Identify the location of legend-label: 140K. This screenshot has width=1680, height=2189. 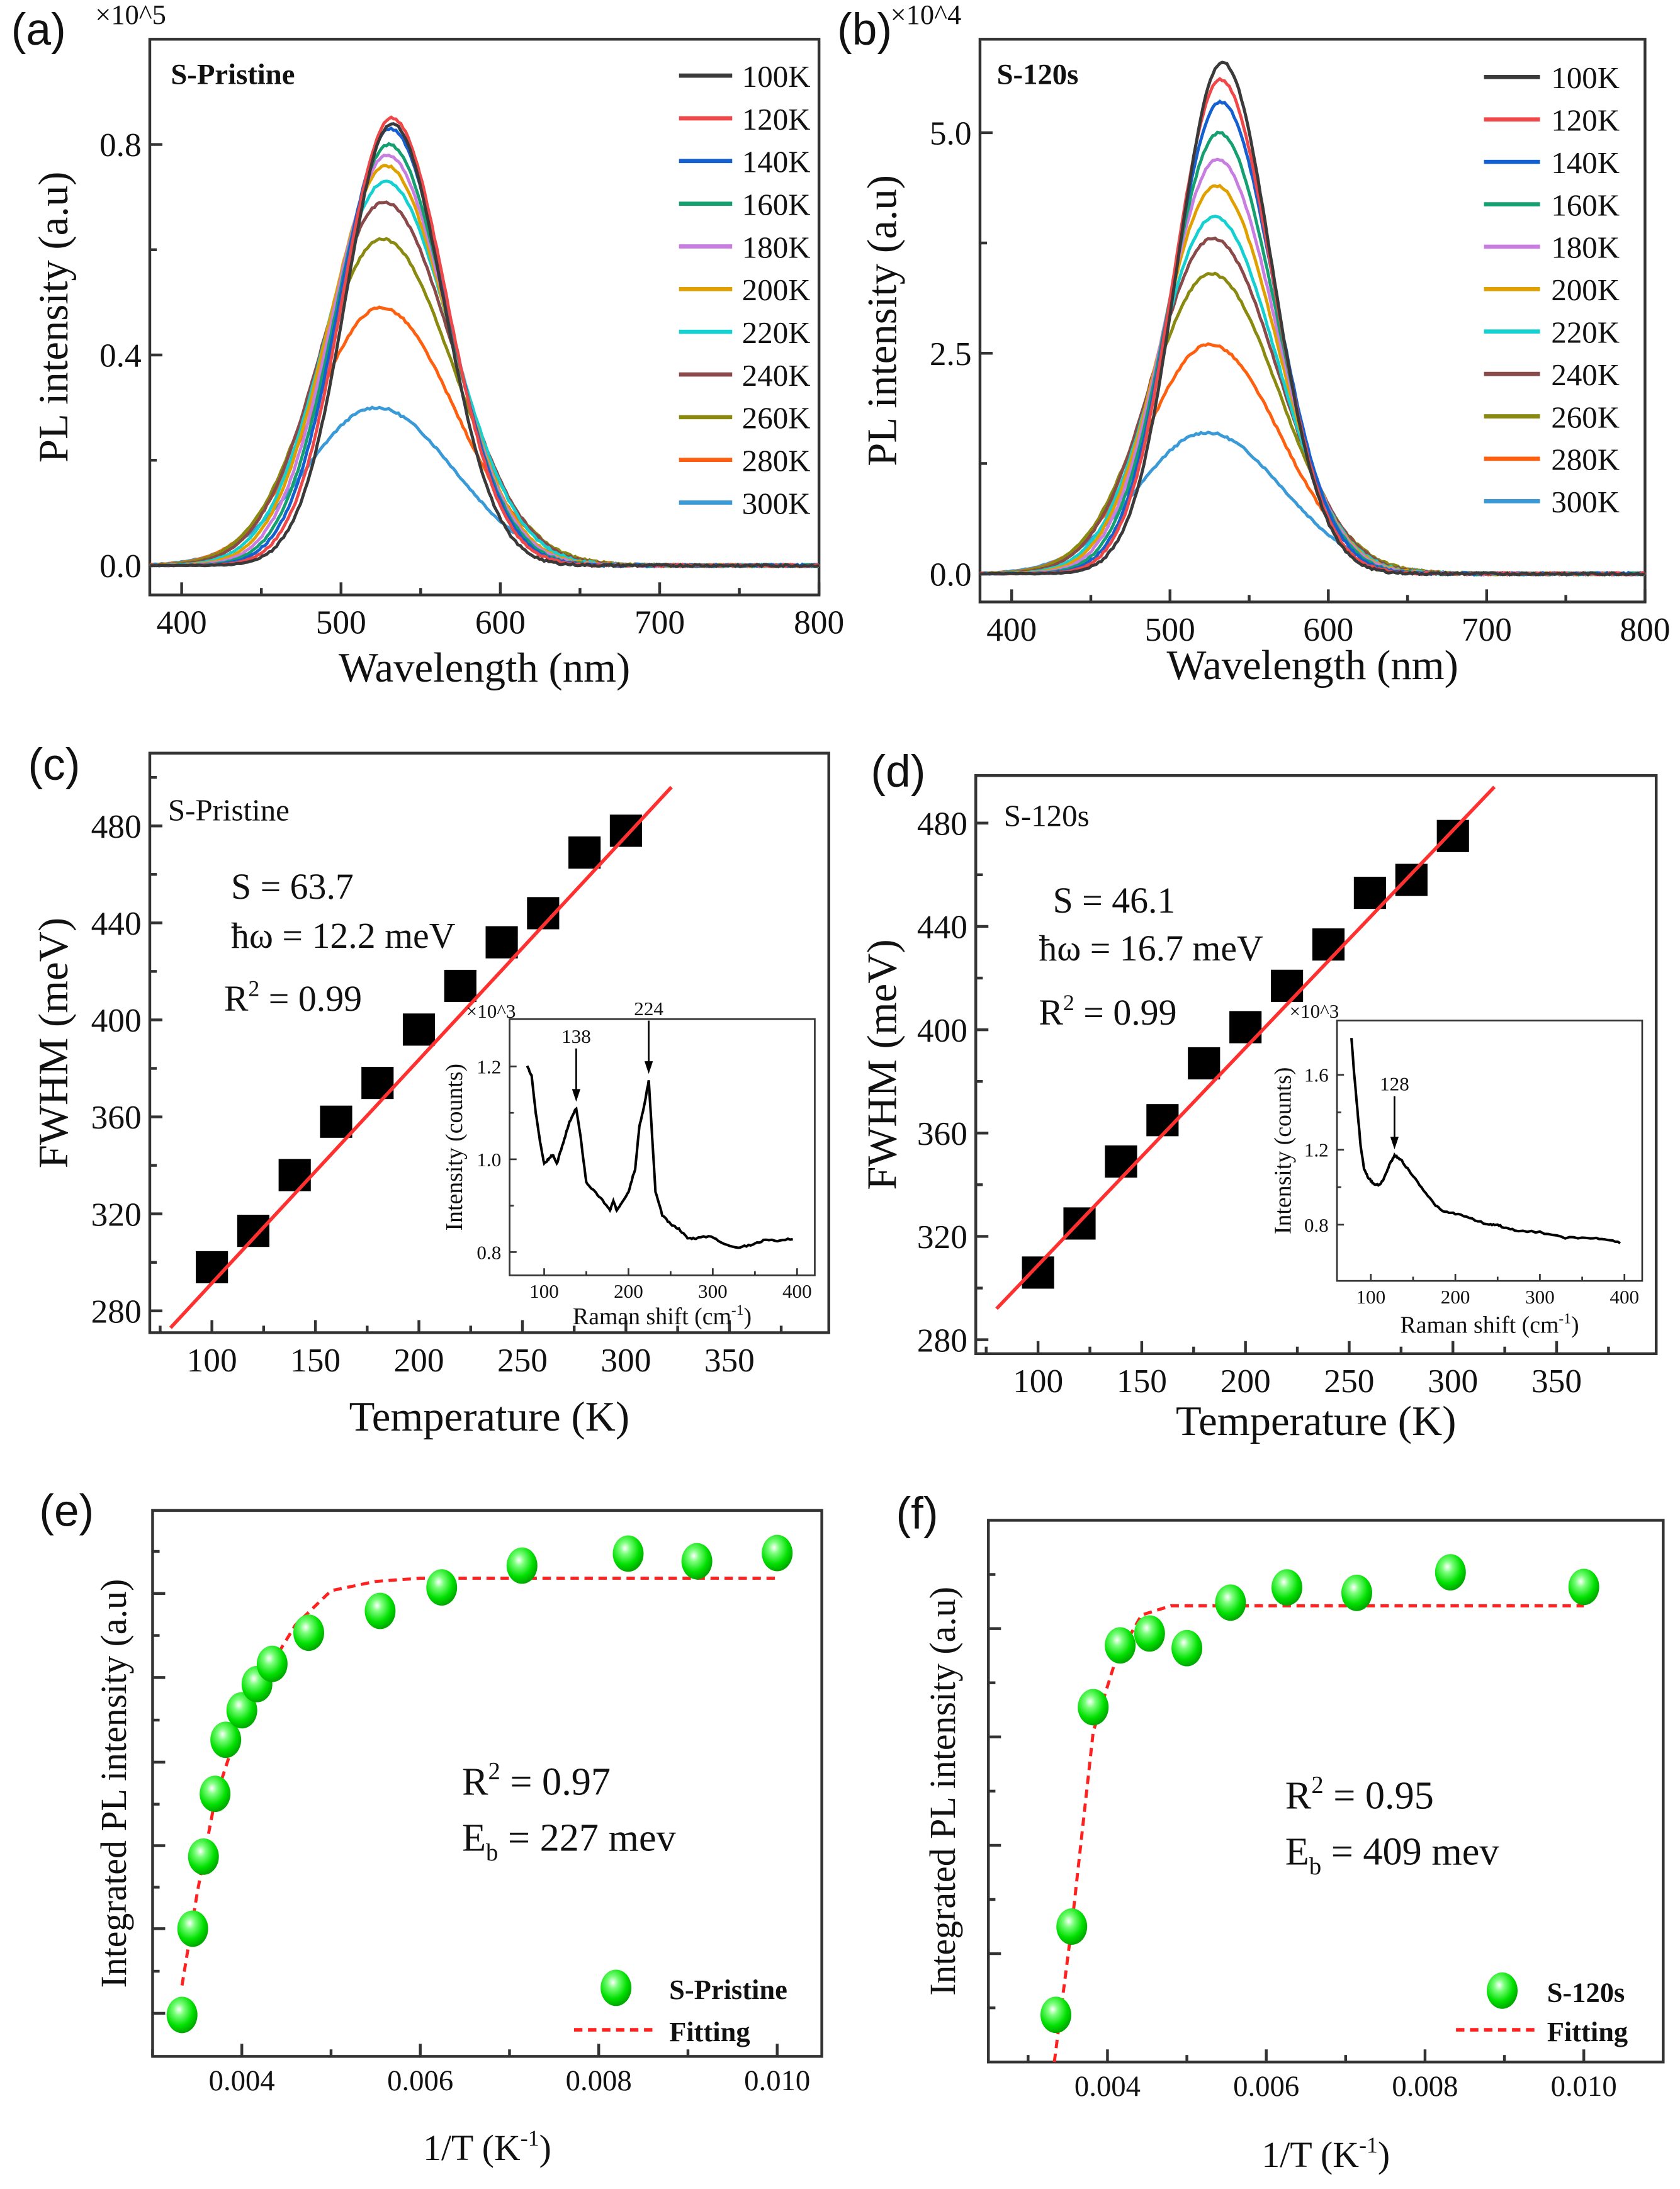
(1585, 162).